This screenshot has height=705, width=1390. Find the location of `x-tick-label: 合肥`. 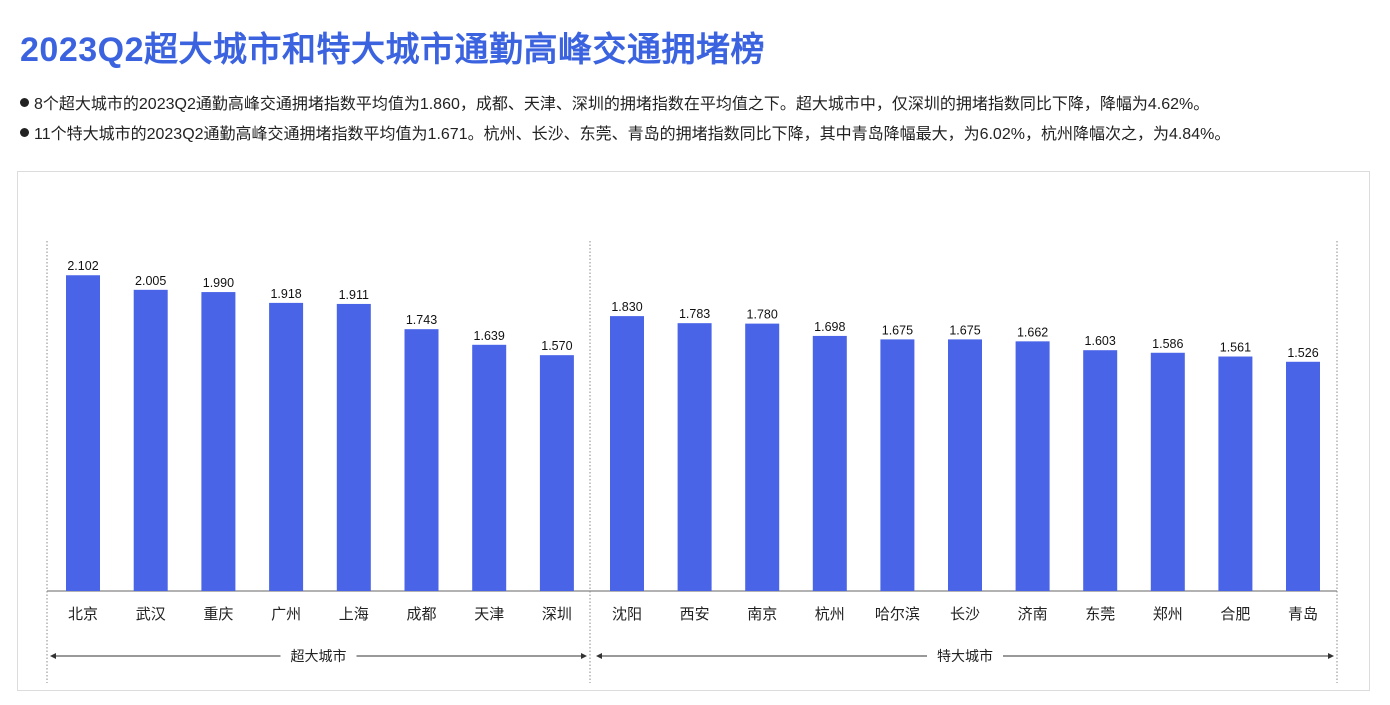

x-tick-label: 合肥 is located at coordinates (1235, 614).